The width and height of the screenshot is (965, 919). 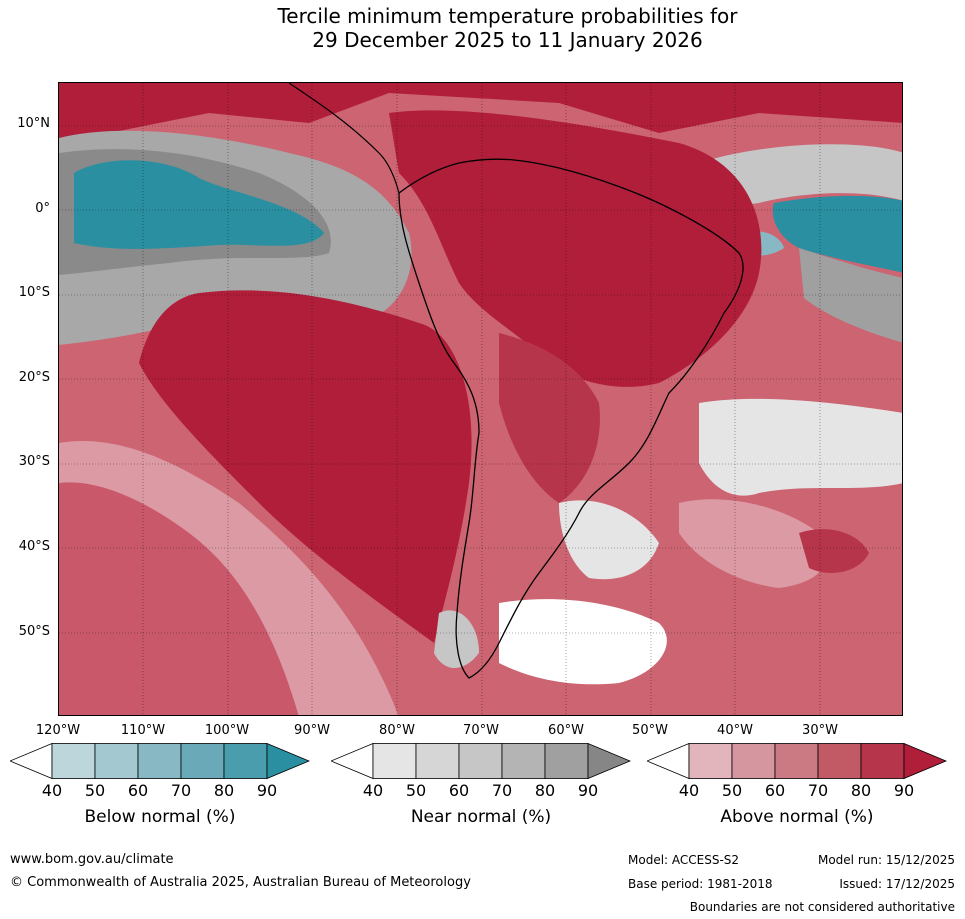 What do you see at coordinates (800, 174) in the screenshot?
I see `zone-near-atlantic-north` at bounding box center [800, 174].